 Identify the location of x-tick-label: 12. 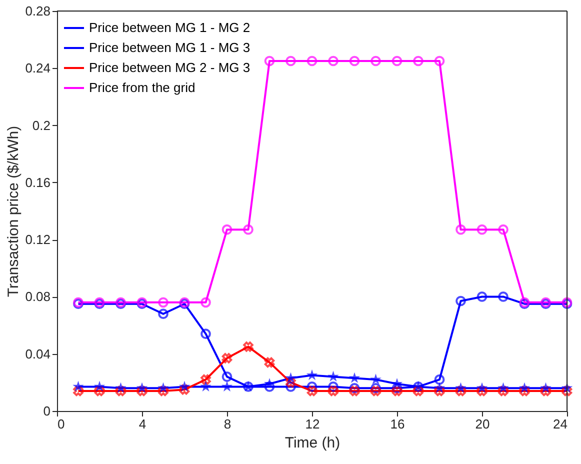
(312, 424).